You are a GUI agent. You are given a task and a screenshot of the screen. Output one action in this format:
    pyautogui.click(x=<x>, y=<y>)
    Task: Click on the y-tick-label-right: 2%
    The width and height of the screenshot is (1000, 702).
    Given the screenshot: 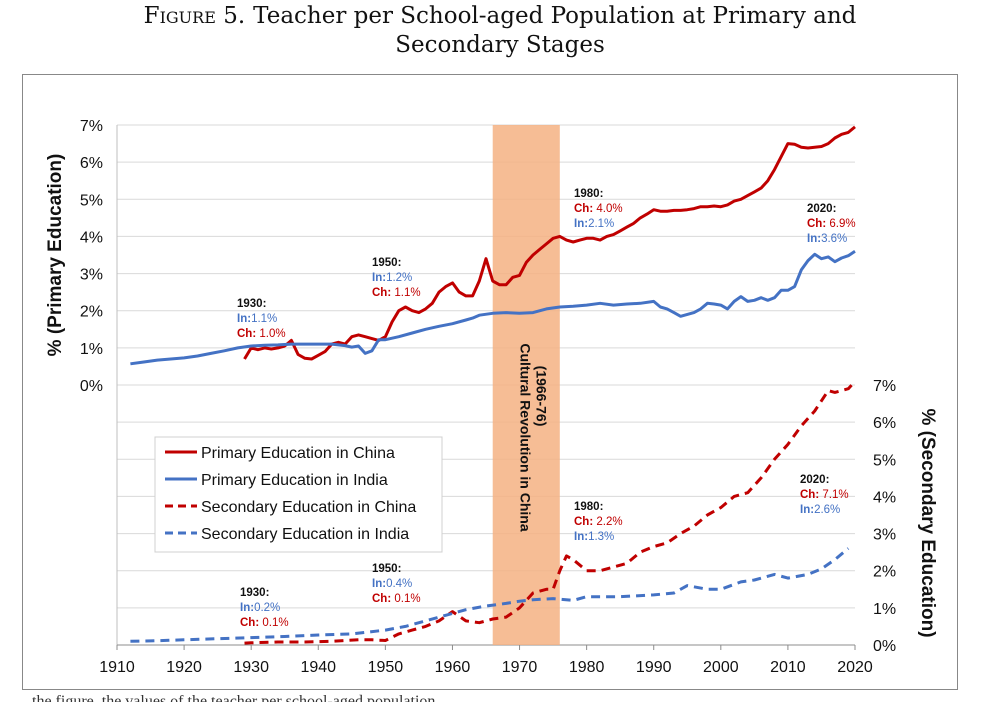 What is the action you would take?
    pyautogui.click(x=884, y=572)
    